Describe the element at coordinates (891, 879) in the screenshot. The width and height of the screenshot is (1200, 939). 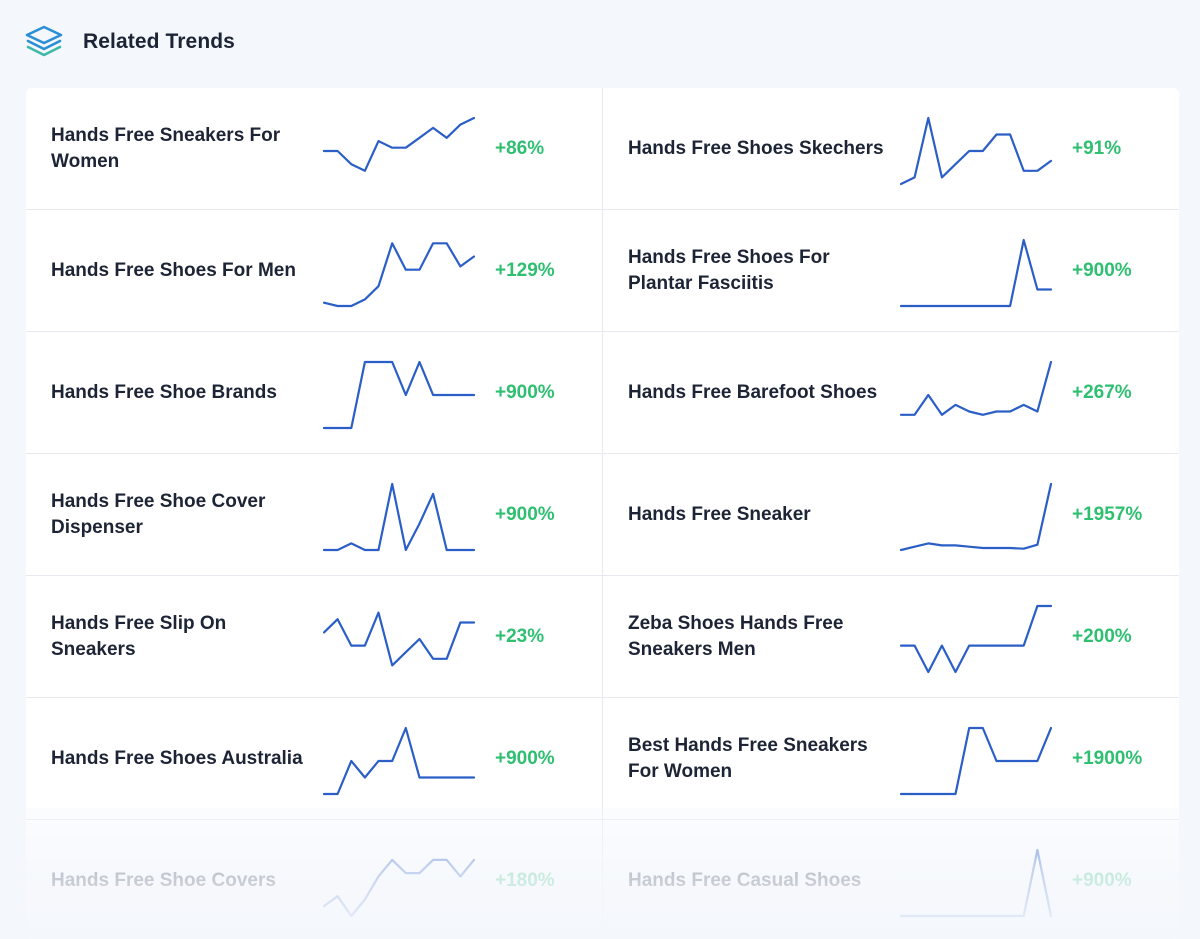
I see `trend-row: Hands Free Casual Shoes +900%` at that location.